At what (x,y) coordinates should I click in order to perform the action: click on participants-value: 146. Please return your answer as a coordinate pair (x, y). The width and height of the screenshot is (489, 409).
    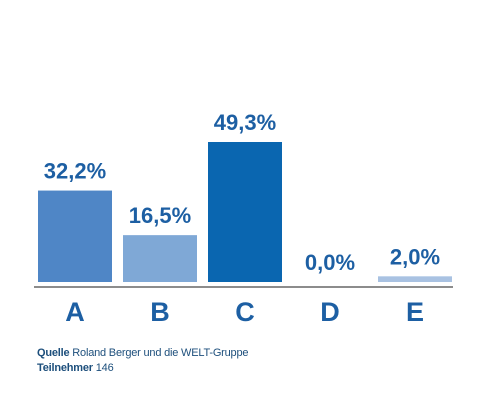
    Looking at the image, I should click on (104, 368).